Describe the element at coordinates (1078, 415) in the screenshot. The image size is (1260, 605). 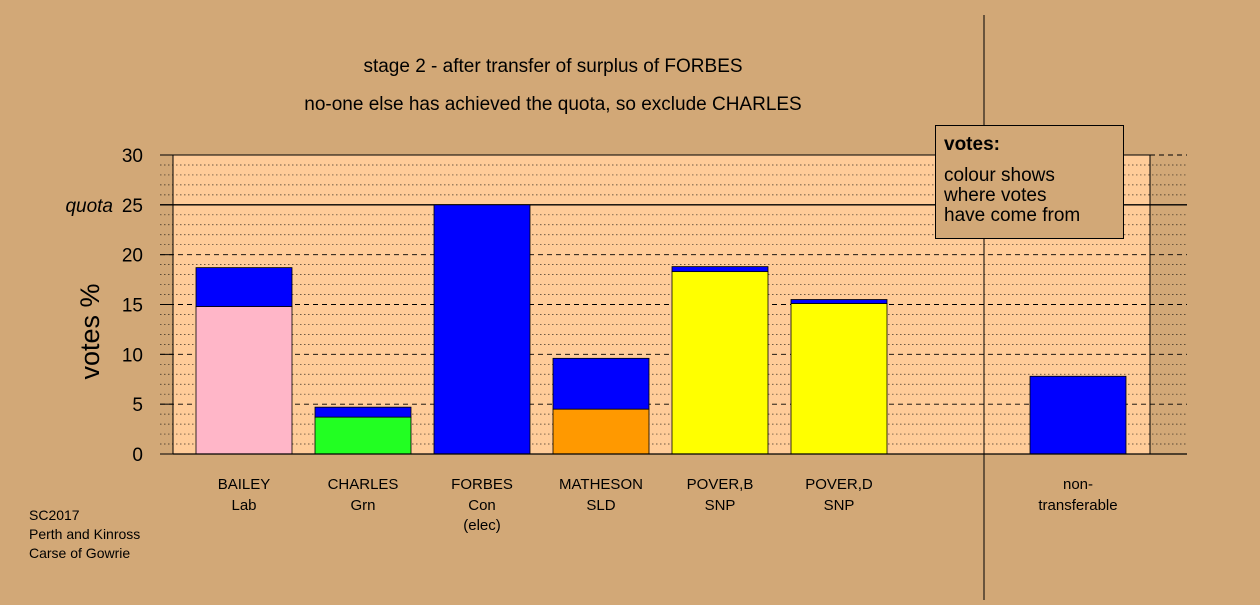
I see `bar-non-transferable` at that location.